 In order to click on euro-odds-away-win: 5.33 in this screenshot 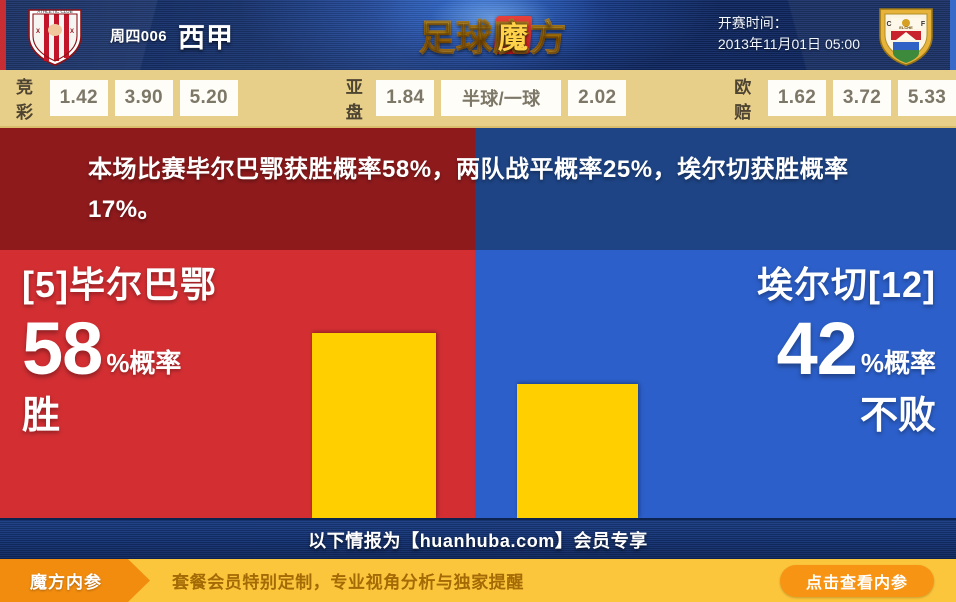, I will do `click(927, 98)`.